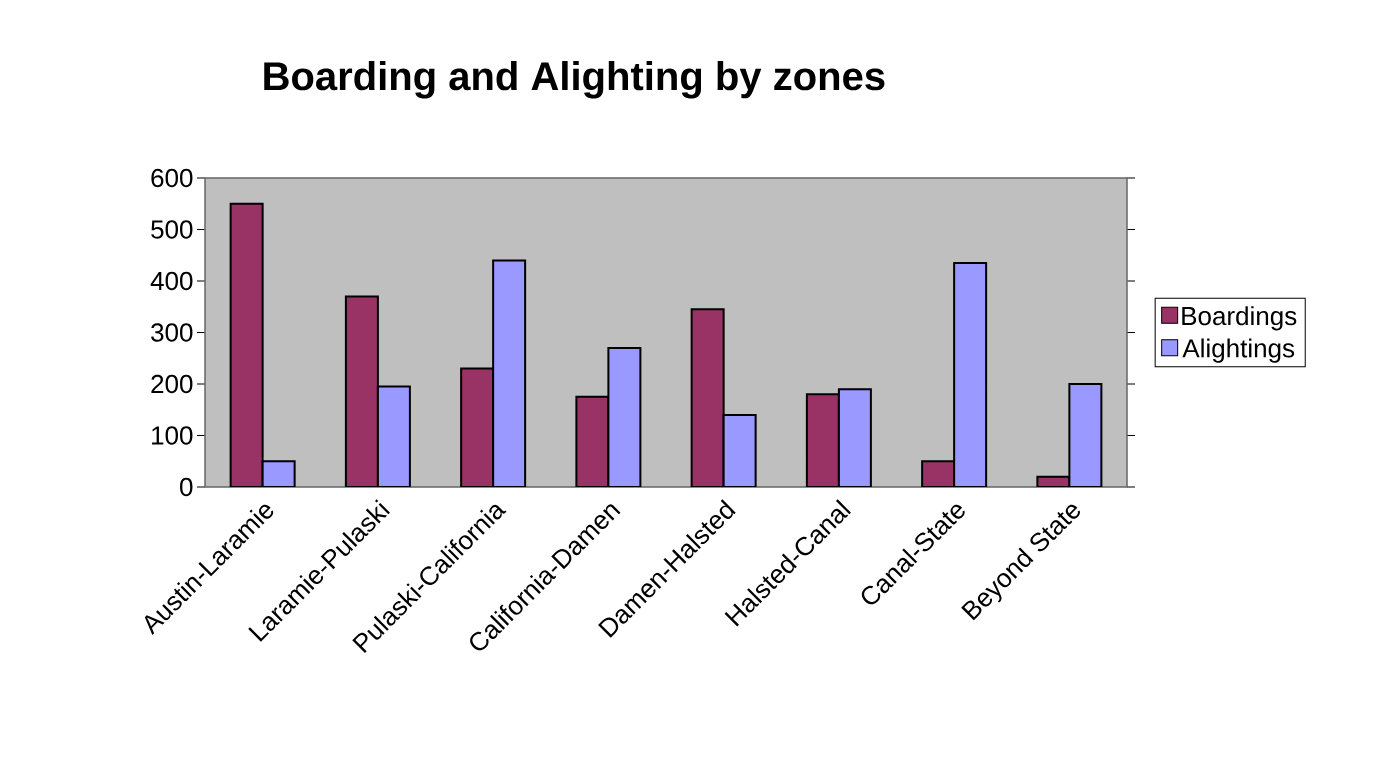 The width and height of the screenshot is (1380, 775). What do you see at coordinates (172, 229) in the screenshot?
I see `y-tick-label: 500` at bounding box center [172, 229].